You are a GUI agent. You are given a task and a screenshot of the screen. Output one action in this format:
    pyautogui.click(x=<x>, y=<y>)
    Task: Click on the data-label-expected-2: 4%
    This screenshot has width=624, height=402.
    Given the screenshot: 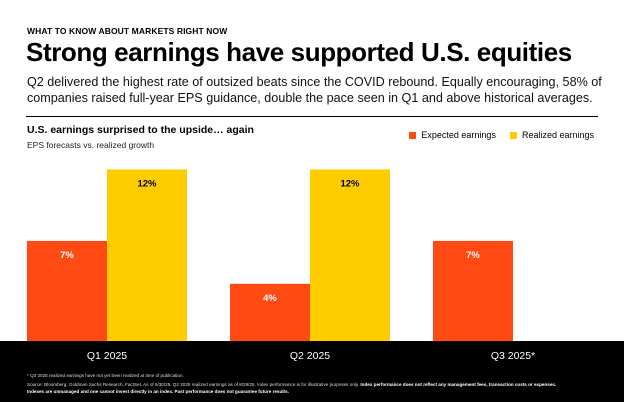 What is the action you would take?
    pyautogui.click(x=270, y=298)
    